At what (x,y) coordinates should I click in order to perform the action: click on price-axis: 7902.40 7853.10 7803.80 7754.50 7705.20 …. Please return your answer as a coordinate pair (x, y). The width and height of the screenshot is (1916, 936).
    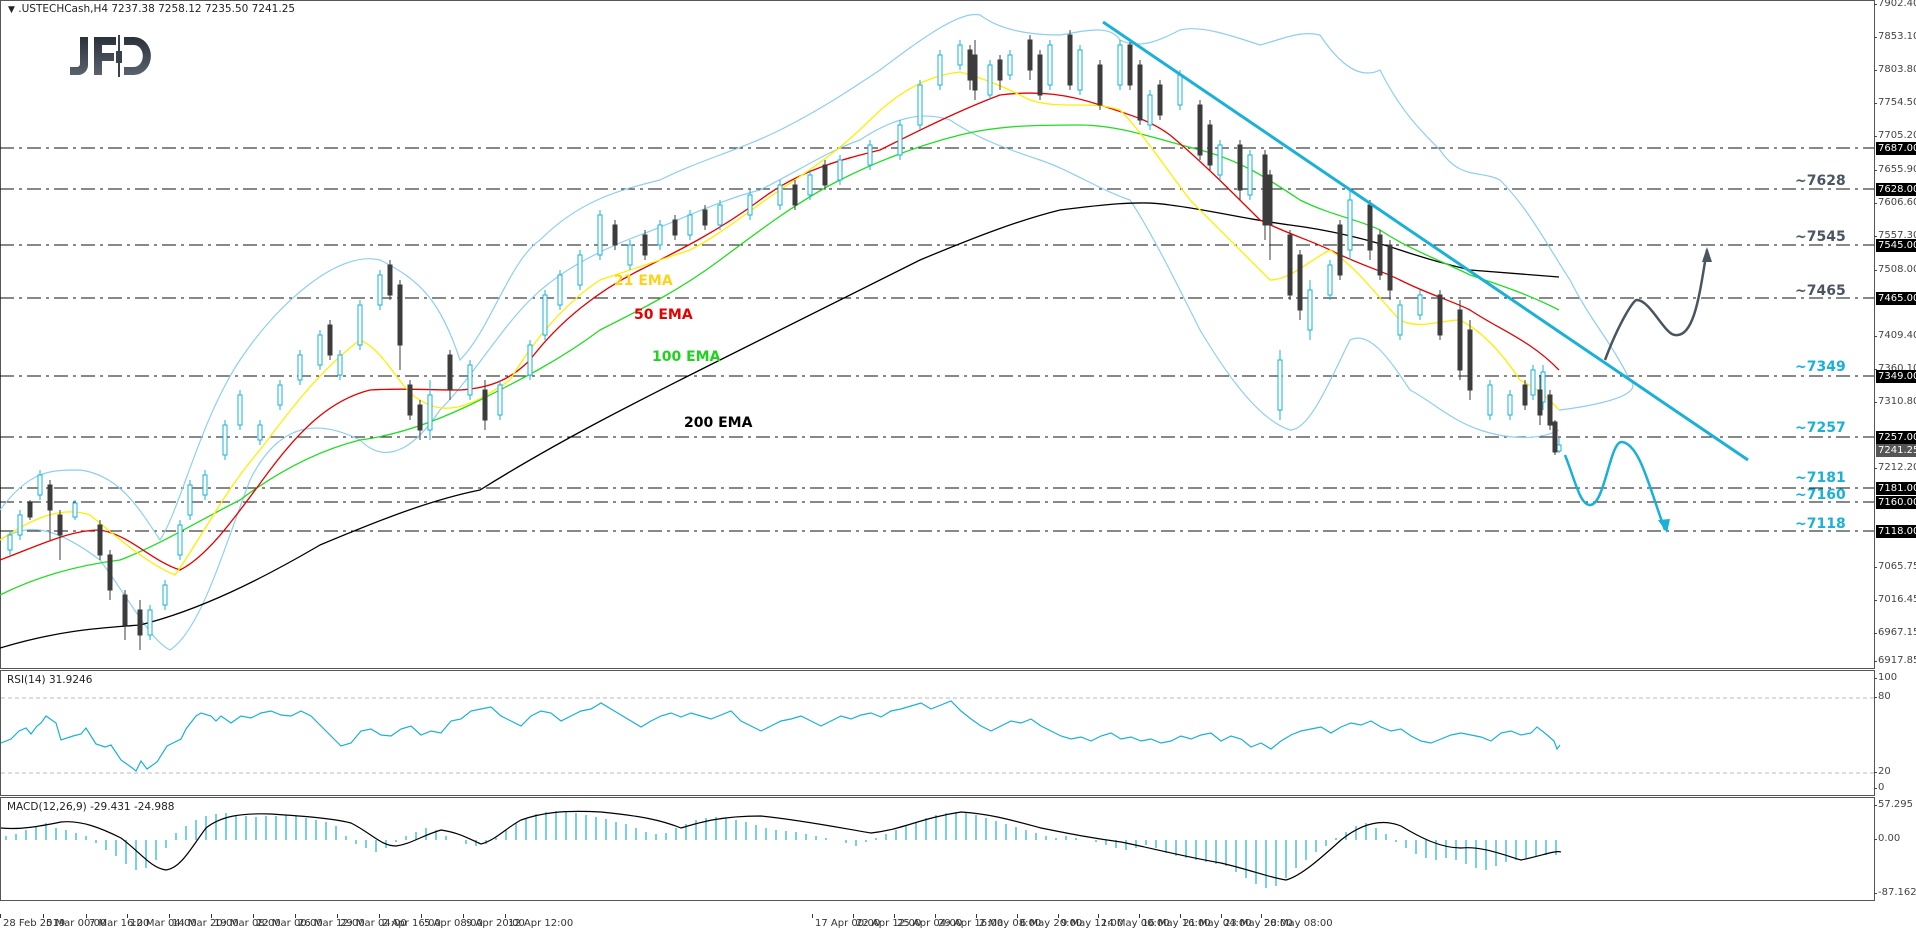
    Looking at the image, I should click on (1894, 334).